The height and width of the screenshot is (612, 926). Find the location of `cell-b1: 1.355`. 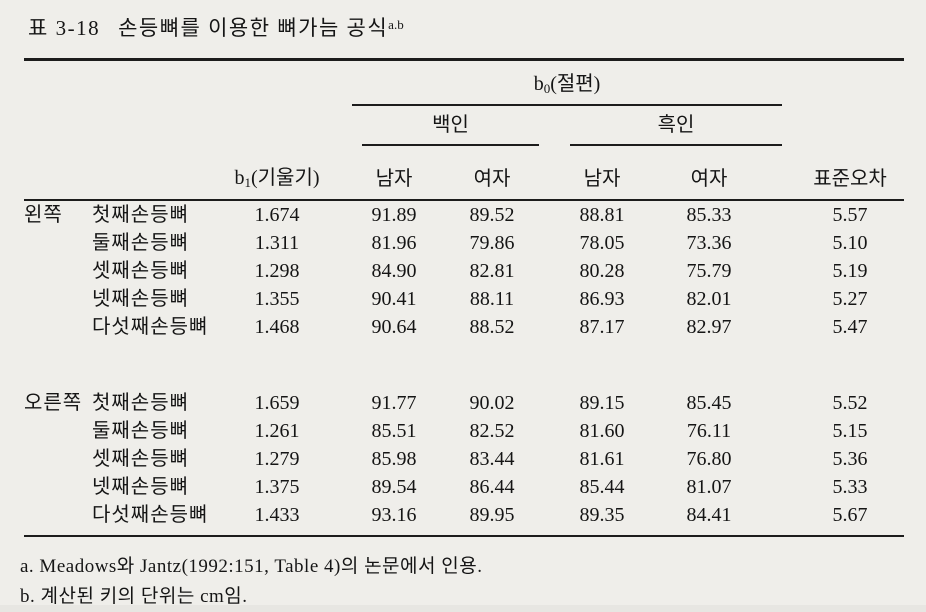

cell-b1: 1.355 is located at coordinates (277, 299).